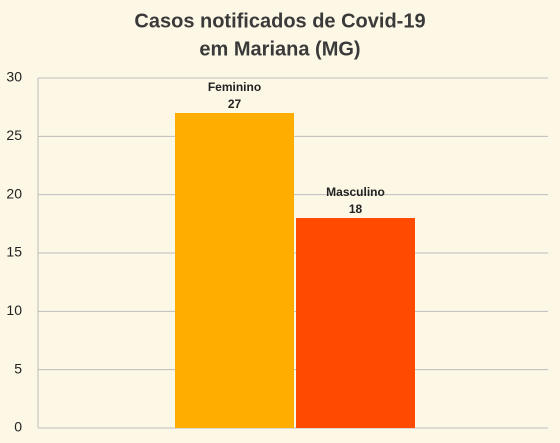 This screenshot has width=560, height=443. What do you see at coordinates (14, 310) in the screenshot?
I see `y-tick-label: 10` at bounding box center [14, 310].